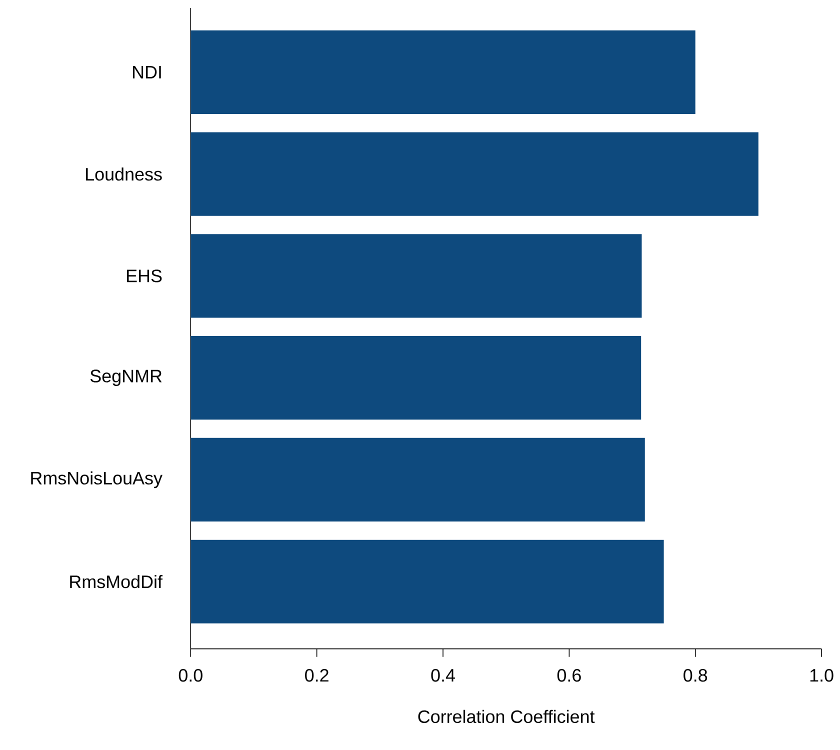 This screenshot has width=840, height=750. I want to click on x-tick-label: 0.8, so click(696, 675).